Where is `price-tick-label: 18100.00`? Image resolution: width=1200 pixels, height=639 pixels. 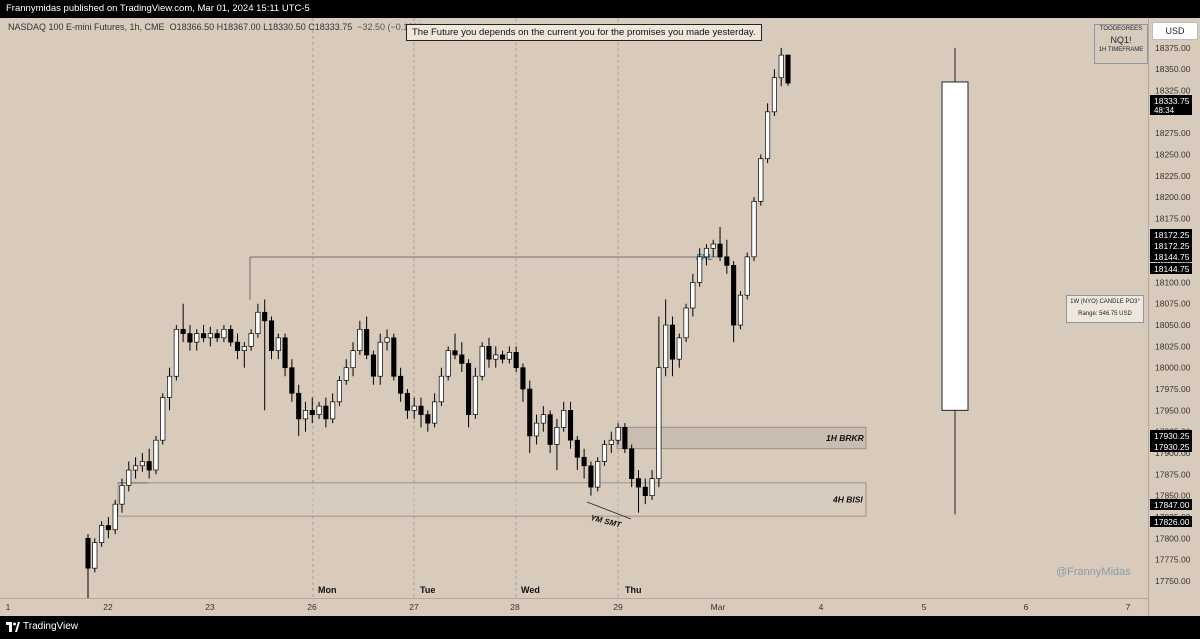 price-tick-label: 18100.00 is located at coordinates (1173, 282).